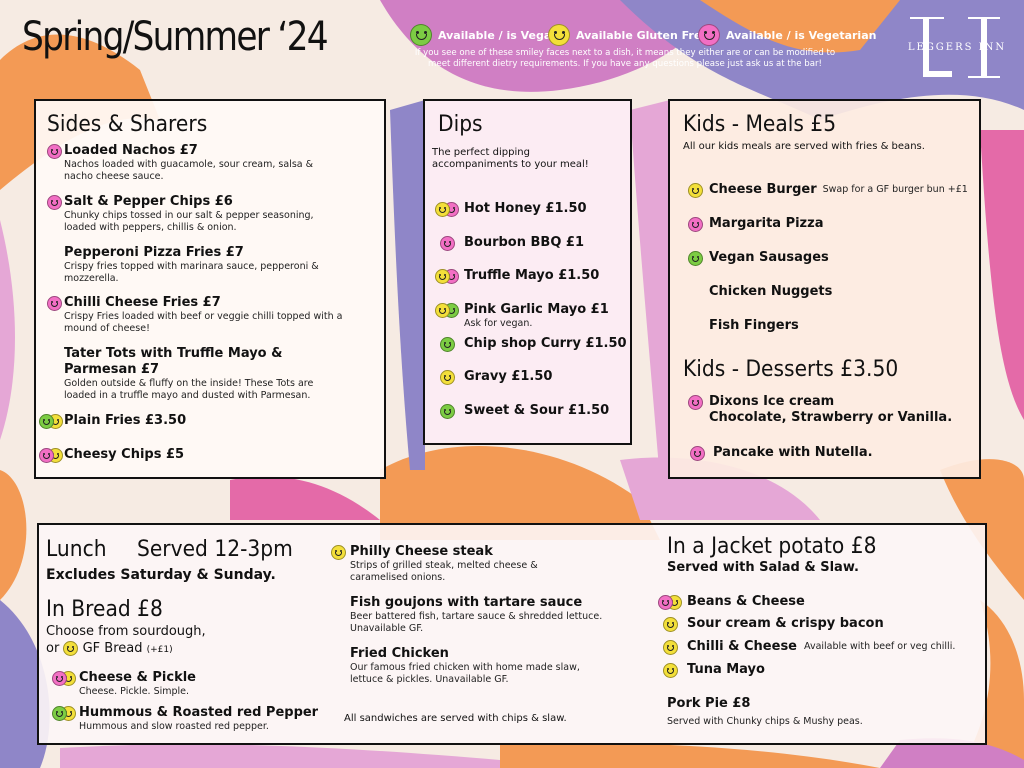  I want to click on kids-item: Chicken Nuggets, so click(756, 292).